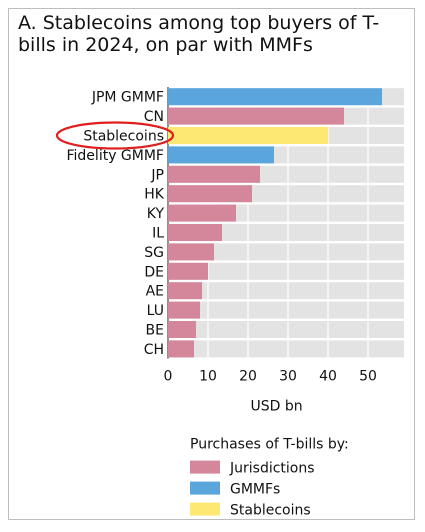 This screenshot has height=532, width=425. What do you see at coordinates (205, 467) in the screenshot?
I see `legend-swatch-jurisdictions` at bounding box center [205, 467].